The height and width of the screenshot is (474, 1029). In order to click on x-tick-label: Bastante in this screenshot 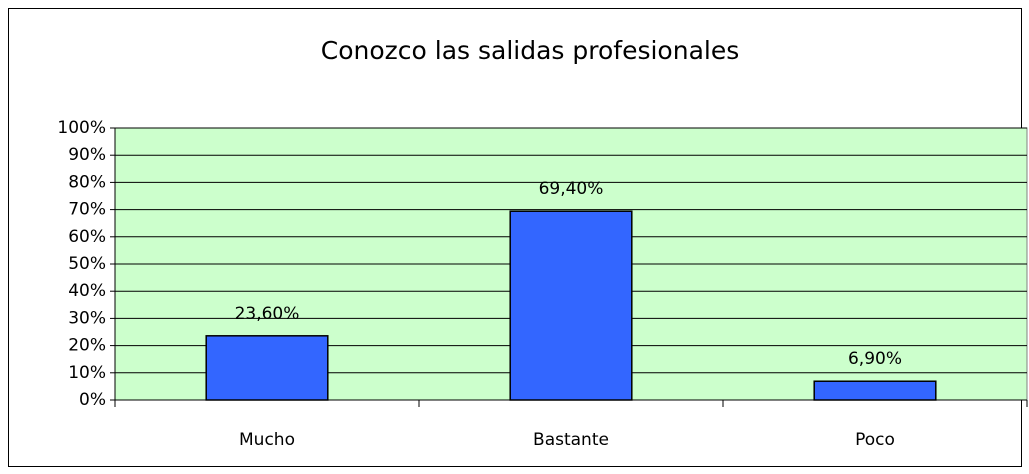, I will do `click(571, 440)`.